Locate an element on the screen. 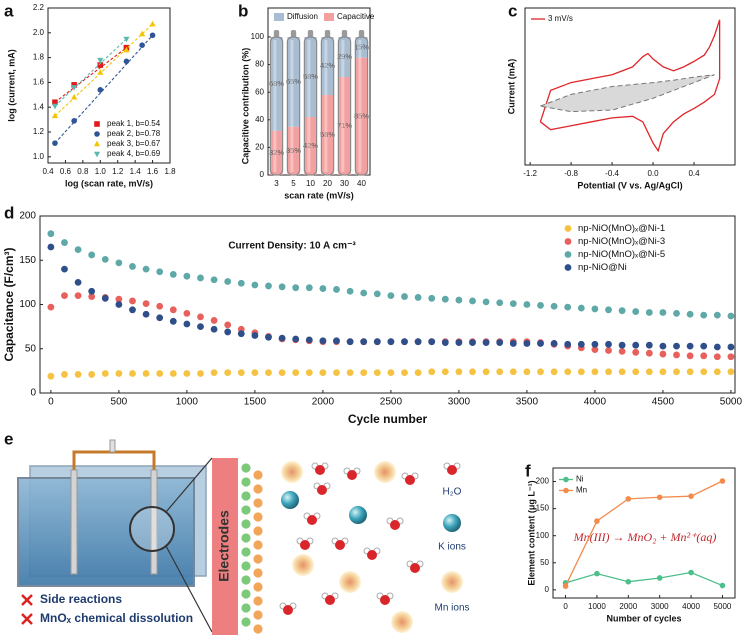 The width and height of the screenshot is (743, 635). y-tick-label: 50 is located at coordinates (31, 348).